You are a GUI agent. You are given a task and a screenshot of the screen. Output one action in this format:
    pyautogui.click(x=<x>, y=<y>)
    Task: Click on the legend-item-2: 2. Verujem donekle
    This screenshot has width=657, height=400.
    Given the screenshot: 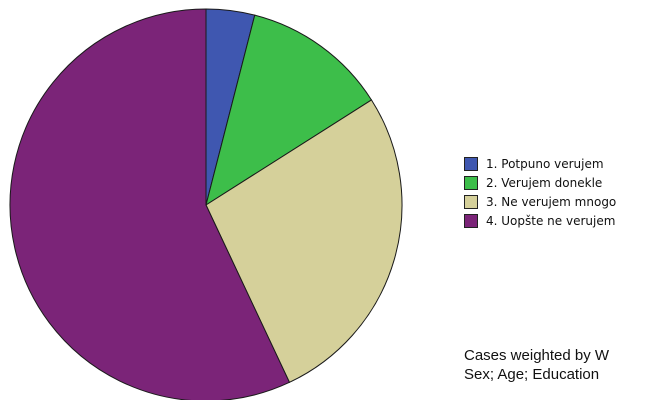 What is the action you would take?
    pyautogui.click(x=540, y=182)
    